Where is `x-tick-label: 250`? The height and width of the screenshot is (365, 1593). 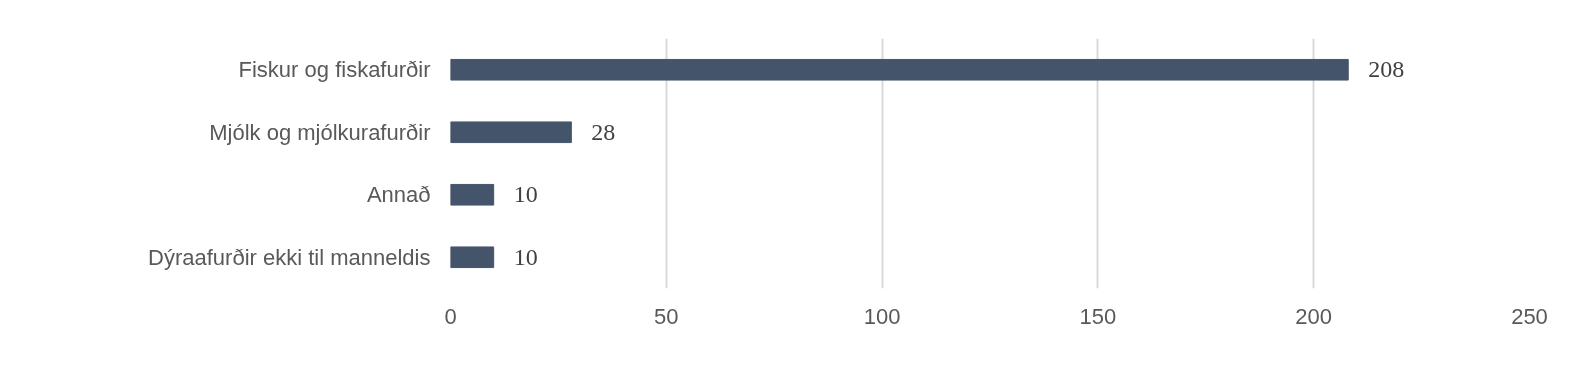
x-tick-label: 250 is located at coordinates (1529, 316).